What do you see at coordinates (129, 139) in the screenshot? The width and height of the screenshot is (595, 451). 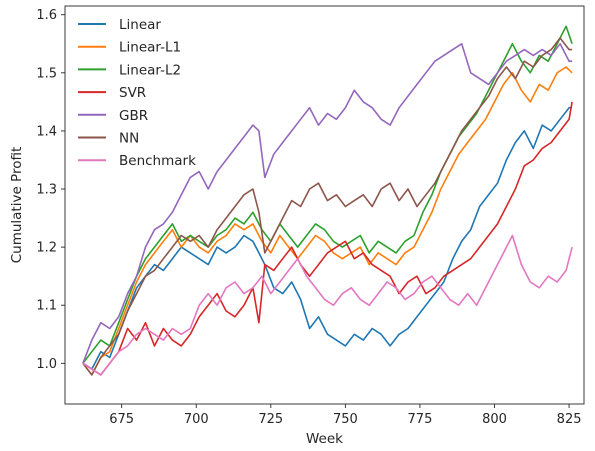 I see `legend-label-nn: NN` at bounding box center [129, 139].